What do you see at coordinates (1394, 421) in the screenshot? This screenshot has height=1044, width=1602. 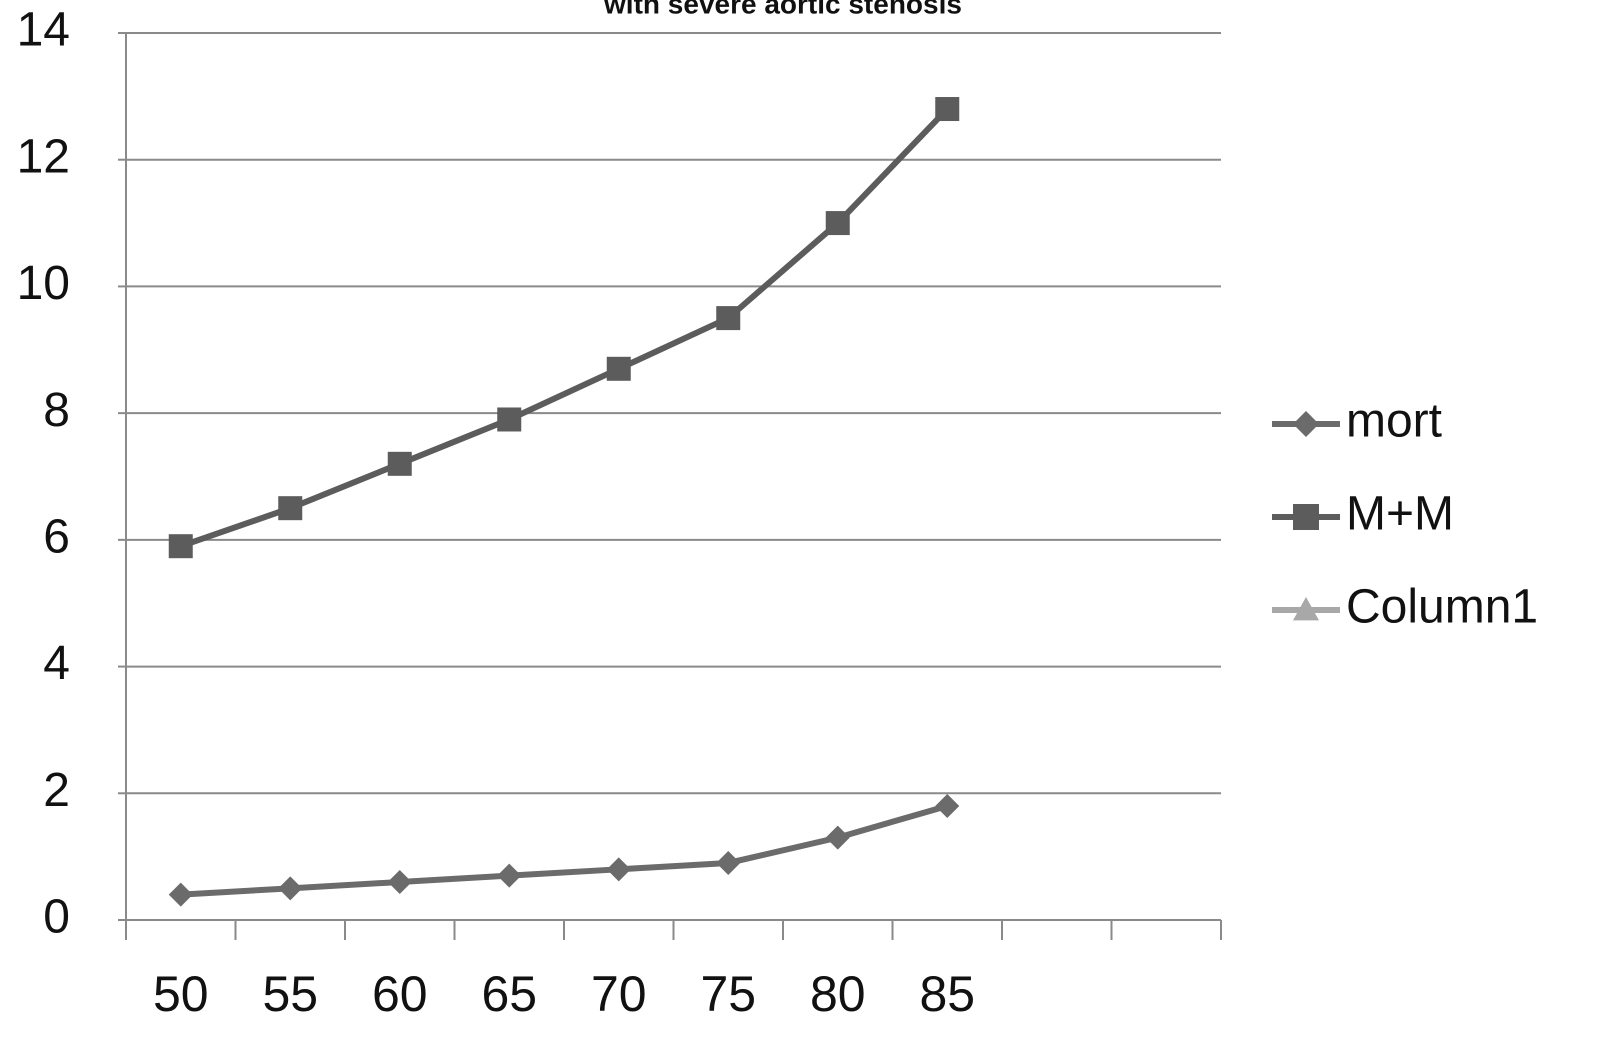 I see `legend-label: mort` at bounding box center [1394, 421].